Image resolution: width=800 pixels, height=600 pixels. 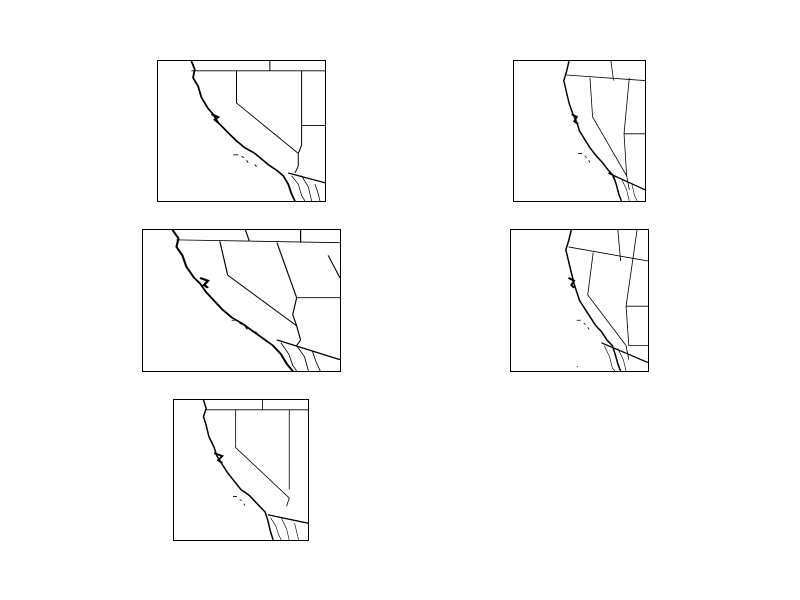 I want to click on map-5-svg, so click(x=255, y=470).